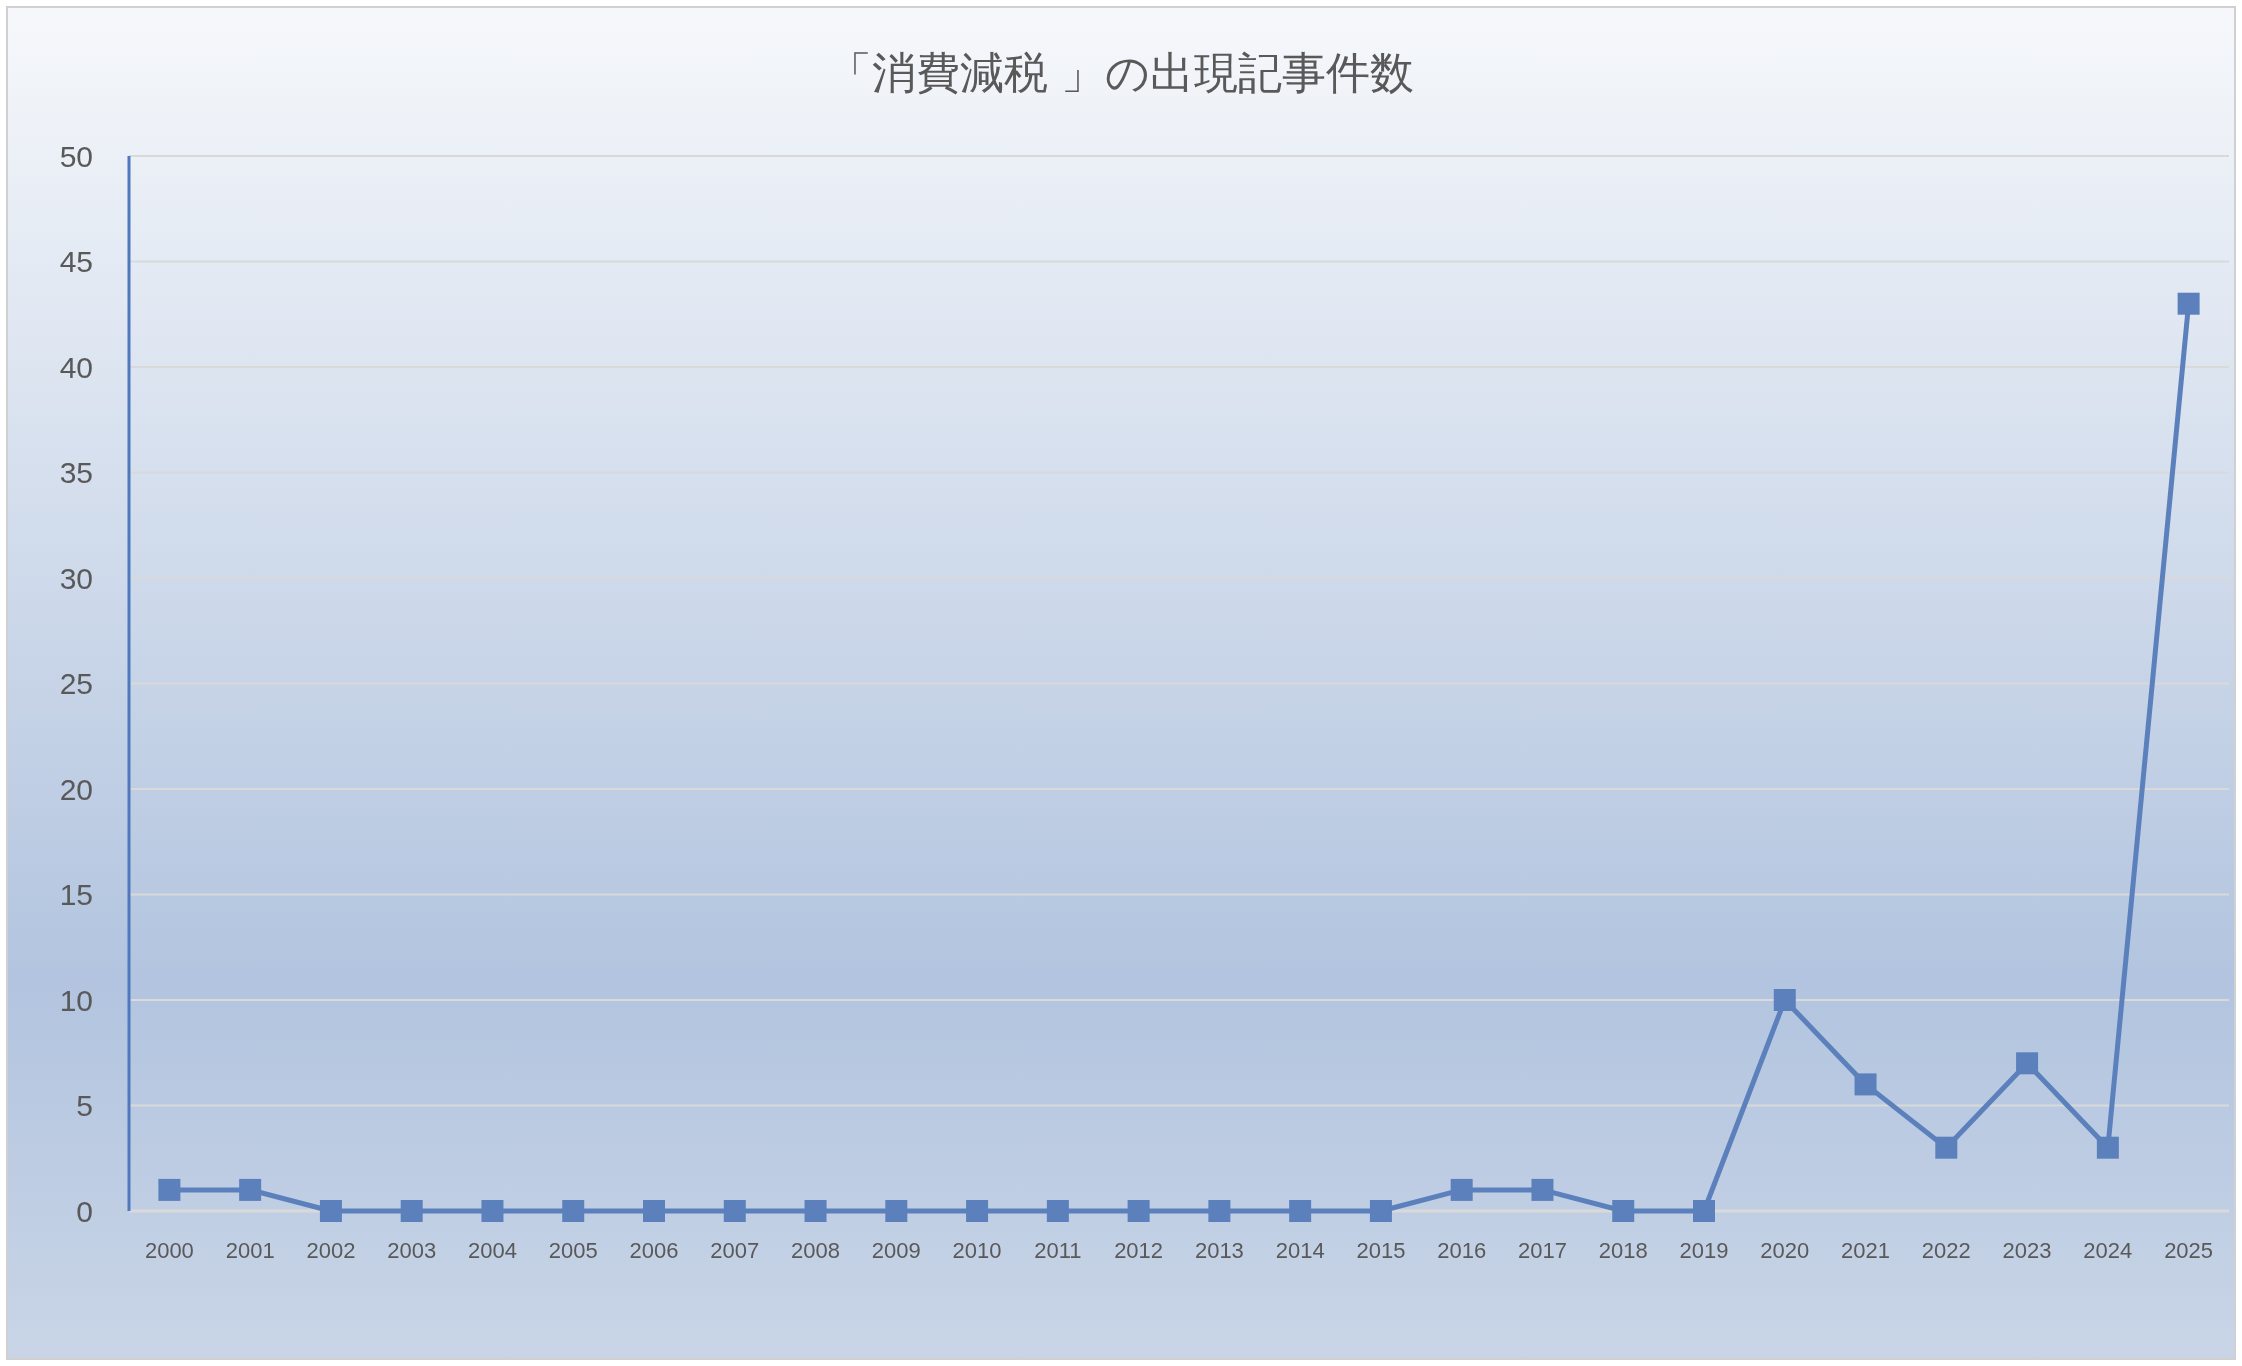  Describe the element at coordinates (1785, 1250) in the screenshot. I see `x-tick-label: 2020` at that location.